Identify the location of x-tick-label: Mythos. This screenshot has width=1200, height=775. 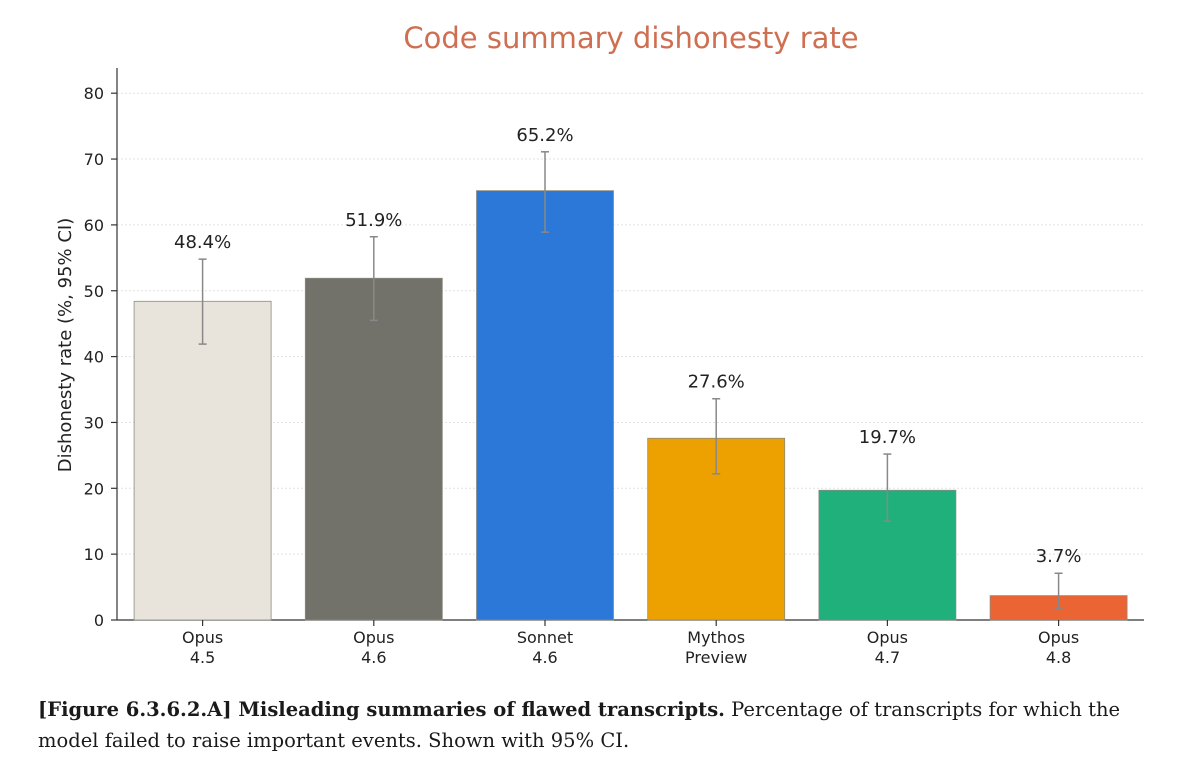
(716, 637).